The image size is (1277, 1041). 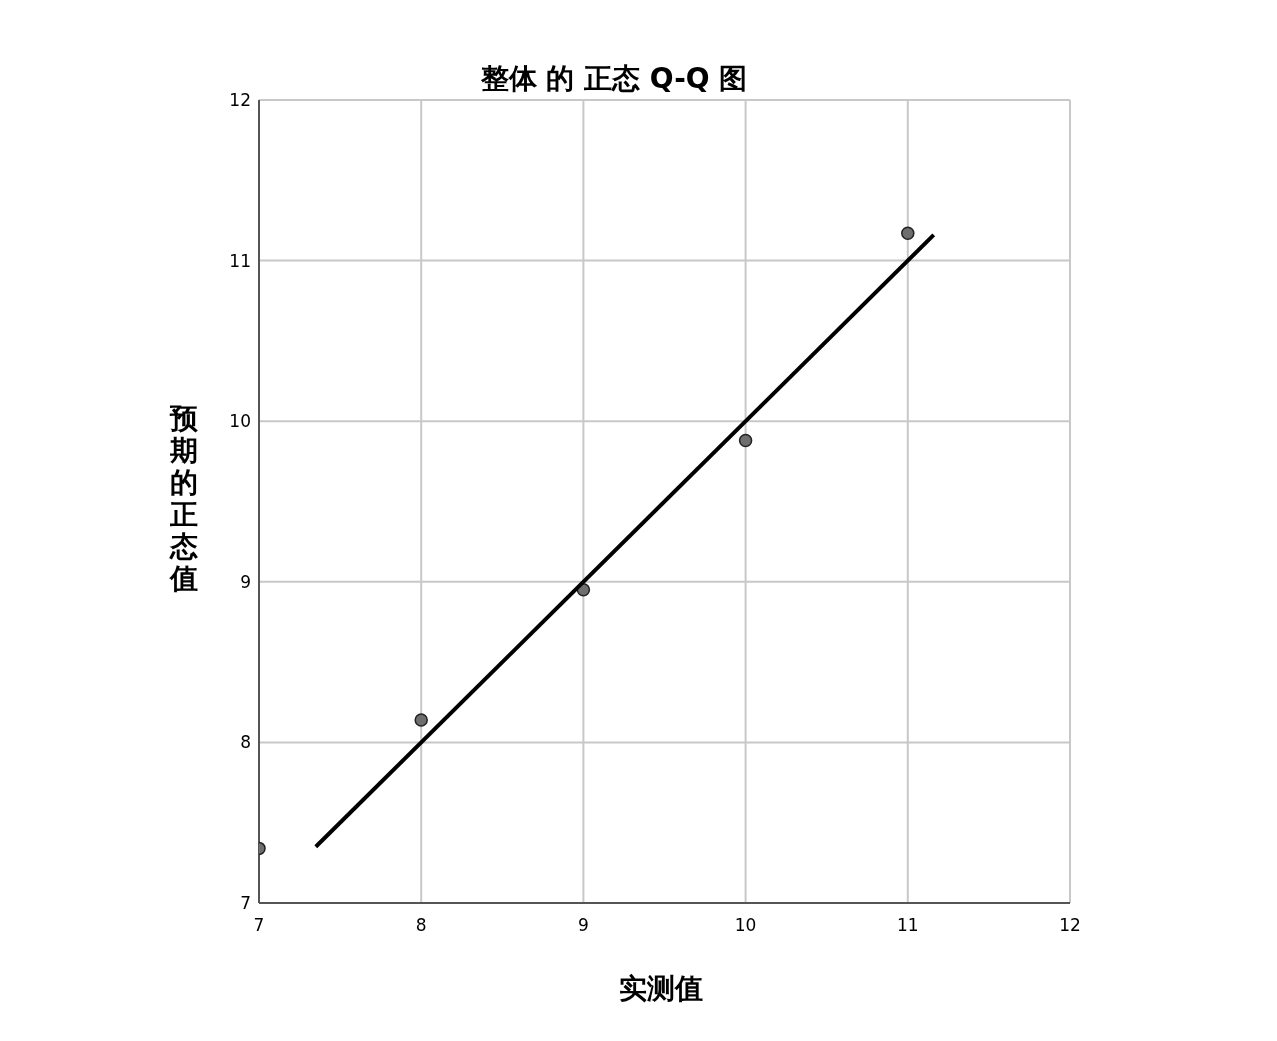 I want to click on x-axis-title: 实测值, so click(x=660, y=989).